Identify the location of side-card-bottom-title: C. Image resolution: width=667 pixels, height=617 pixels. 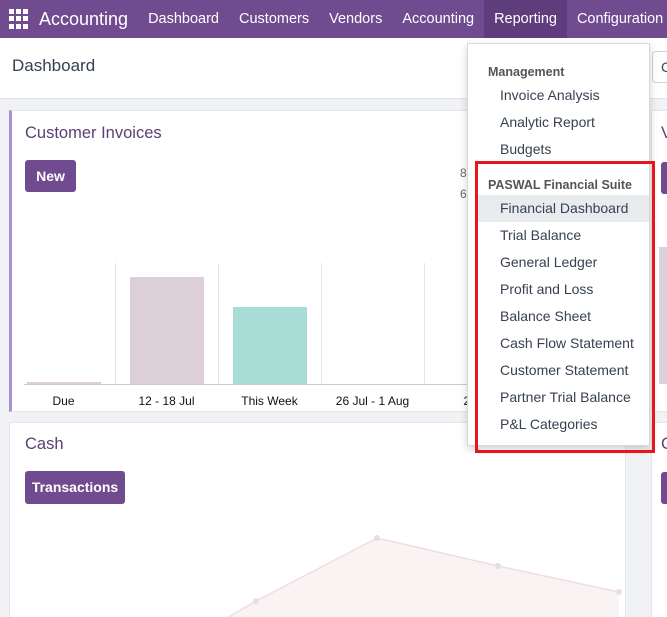
(664, 444).